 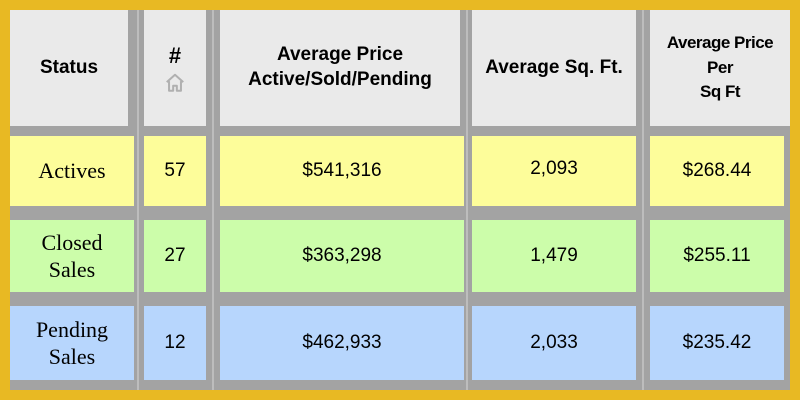 What do you see at coordinates (340, 79) in the screenshot?
I see `header-avg-price-line2: Active/Sold/Pending` at bounding box center [340, 79].